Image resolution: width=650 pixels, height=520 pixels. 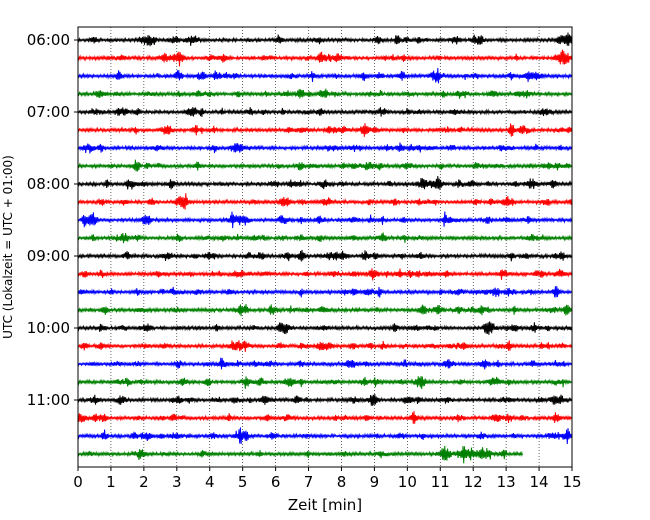 What do you see at coordinates (48, 112) in the screenshot?
I see `y-tick-label: 07:00` at bounding box center [48, 112].